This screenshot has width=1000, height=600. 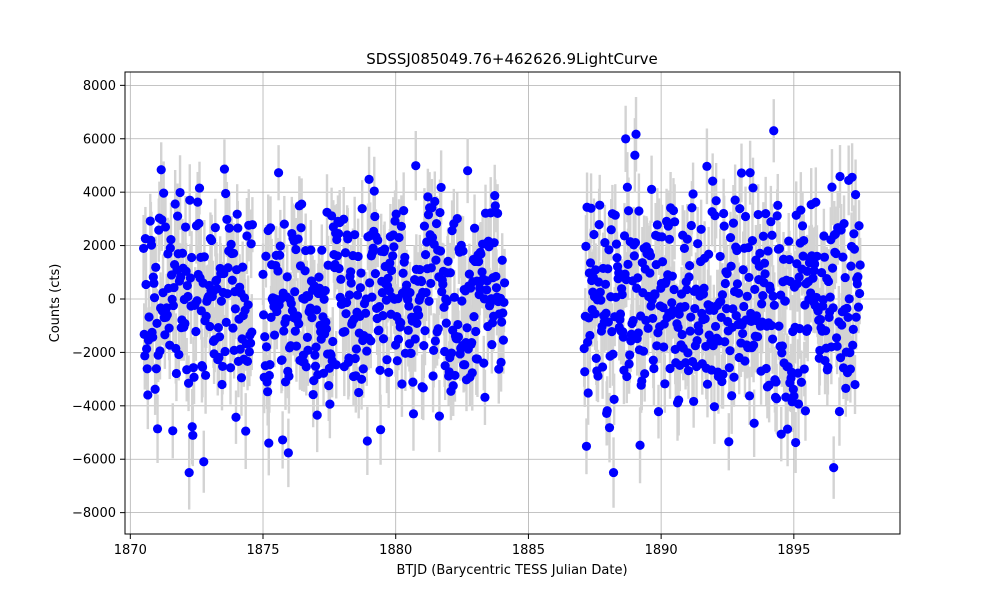 What do you see at coordinates (94, 513) in the screenshot?
I see `y-tick-label: −8000` at bounding box center [94, 513].